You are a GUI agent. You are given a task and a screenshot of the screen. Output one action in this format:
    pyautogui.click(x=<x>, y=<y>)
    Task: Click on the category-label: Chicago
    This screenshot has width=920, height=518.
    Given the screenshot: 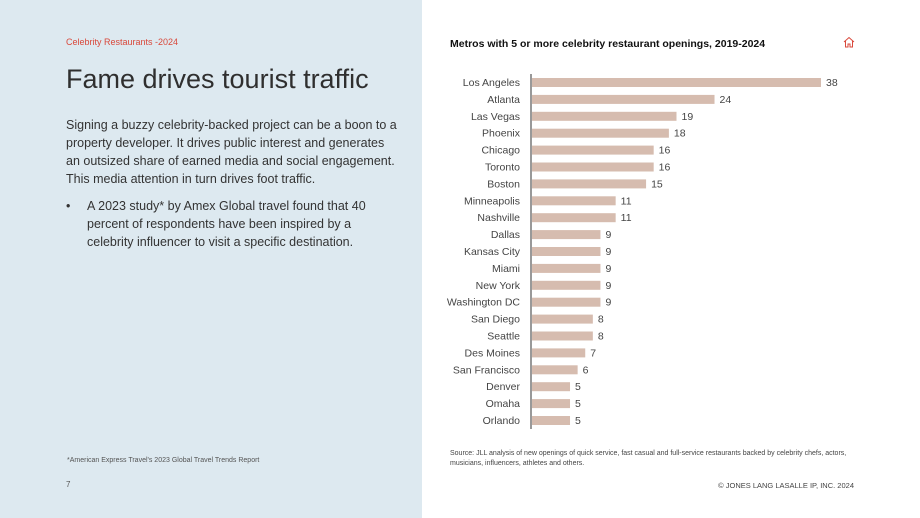 What is the action you would take?
    pyautogui.click(x=500, y=151)
    